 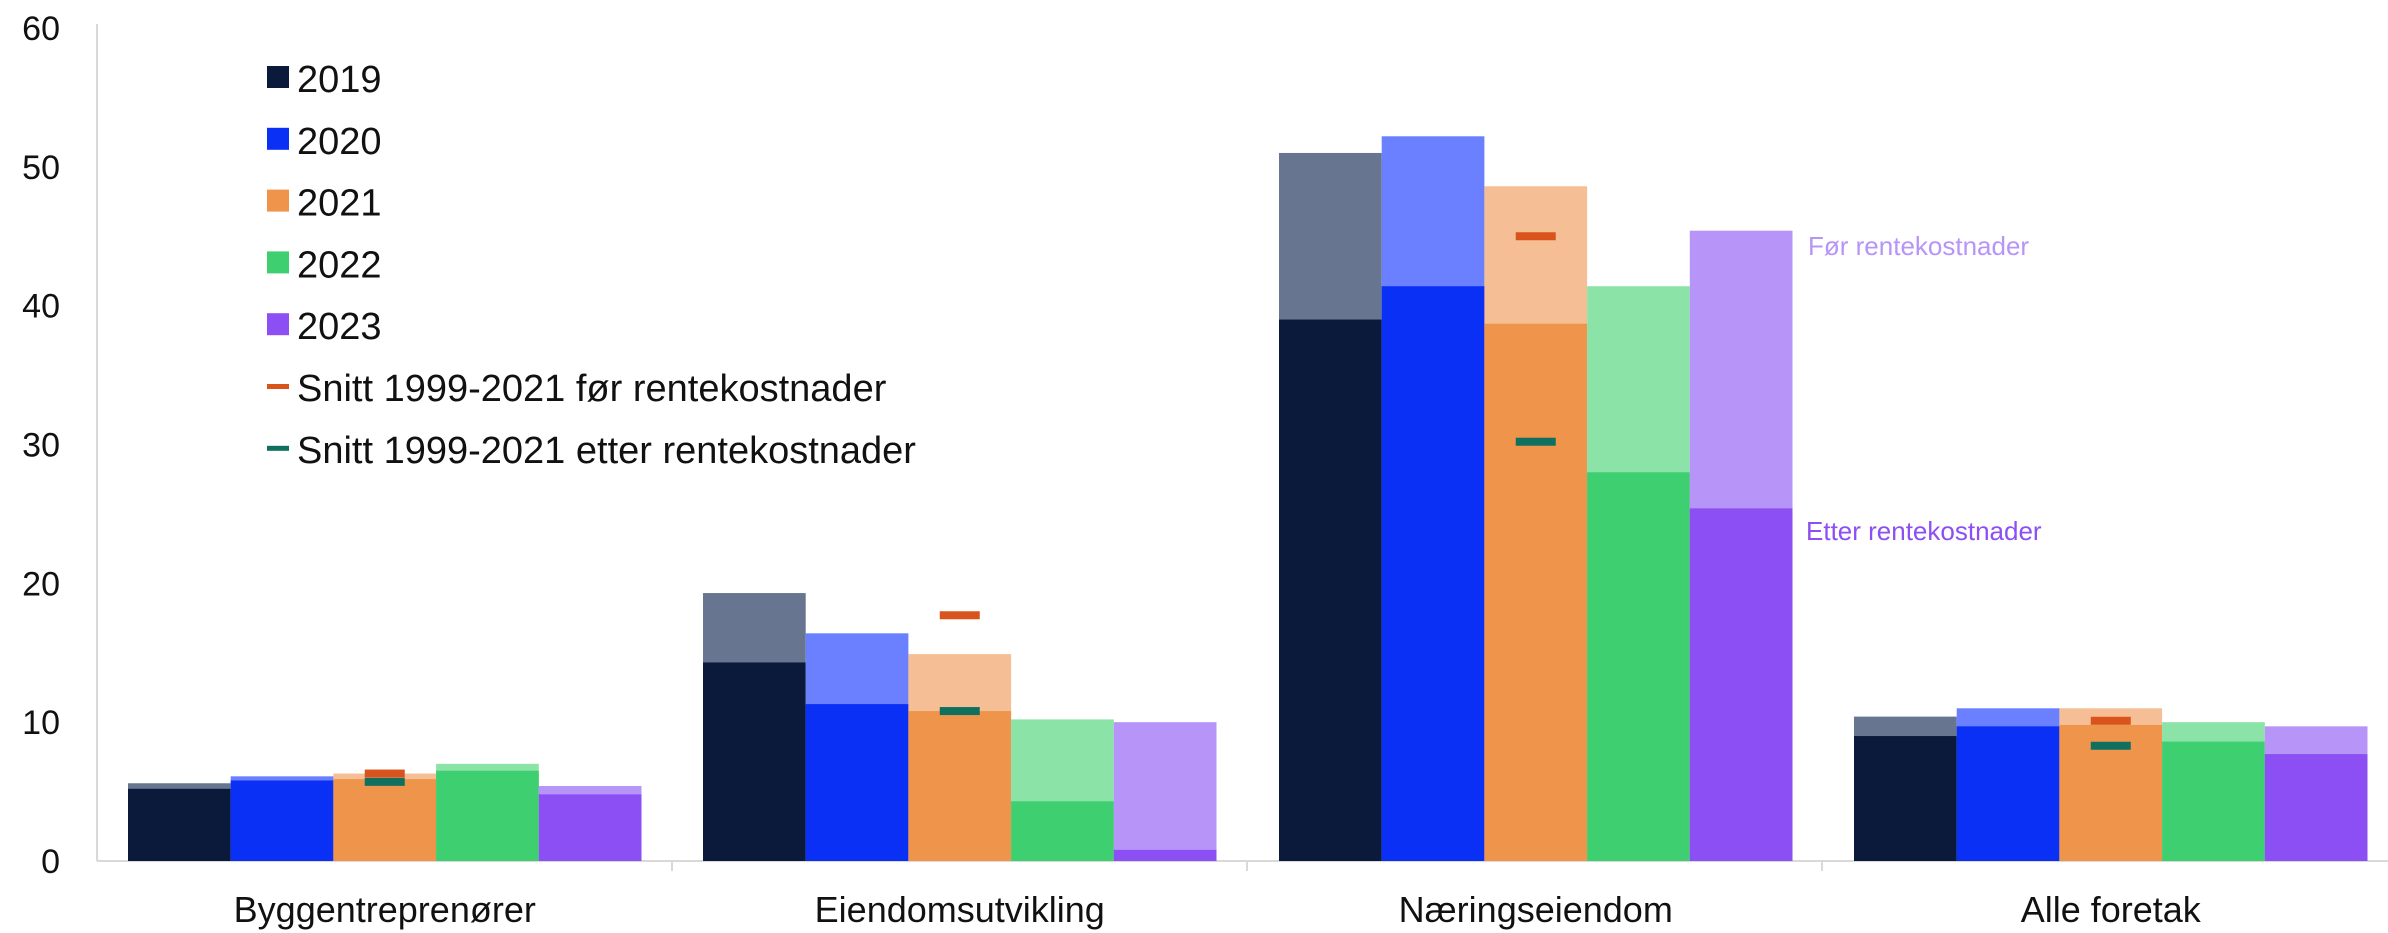 What do you see at coordinates (41, 446) in the screenshot?
I see `y-tick-label: 30` at bounding box center [41, 446].